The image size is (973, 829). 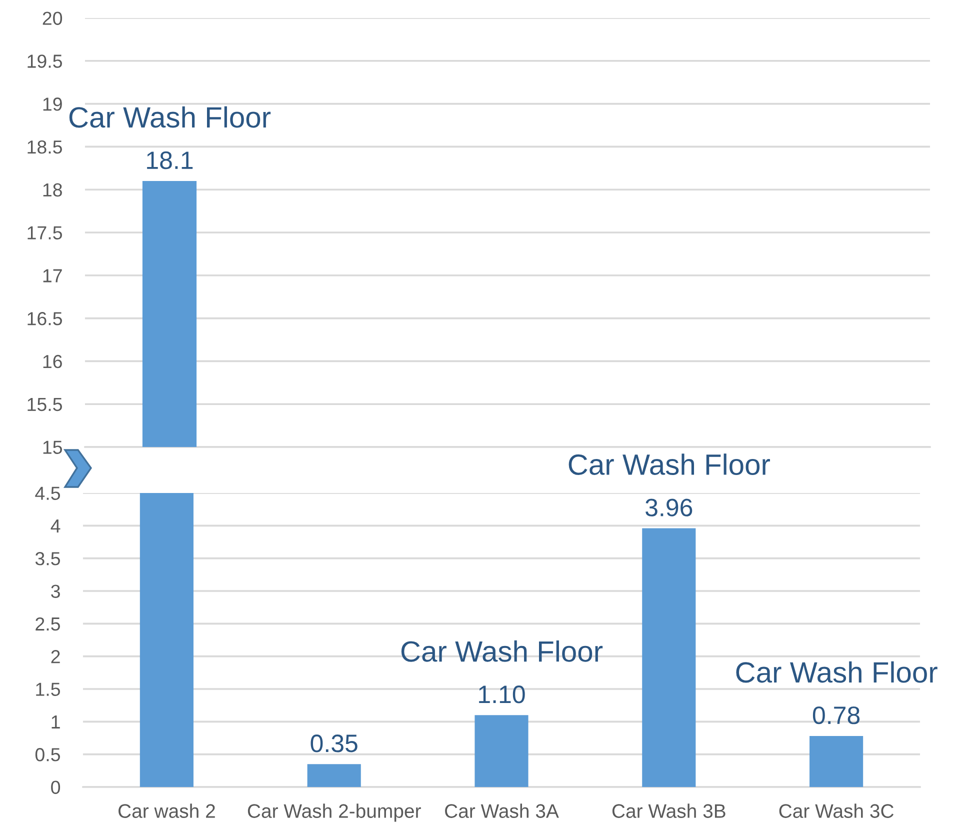 I want to click on y-tick-label: 1, so click(x=56, y=722).